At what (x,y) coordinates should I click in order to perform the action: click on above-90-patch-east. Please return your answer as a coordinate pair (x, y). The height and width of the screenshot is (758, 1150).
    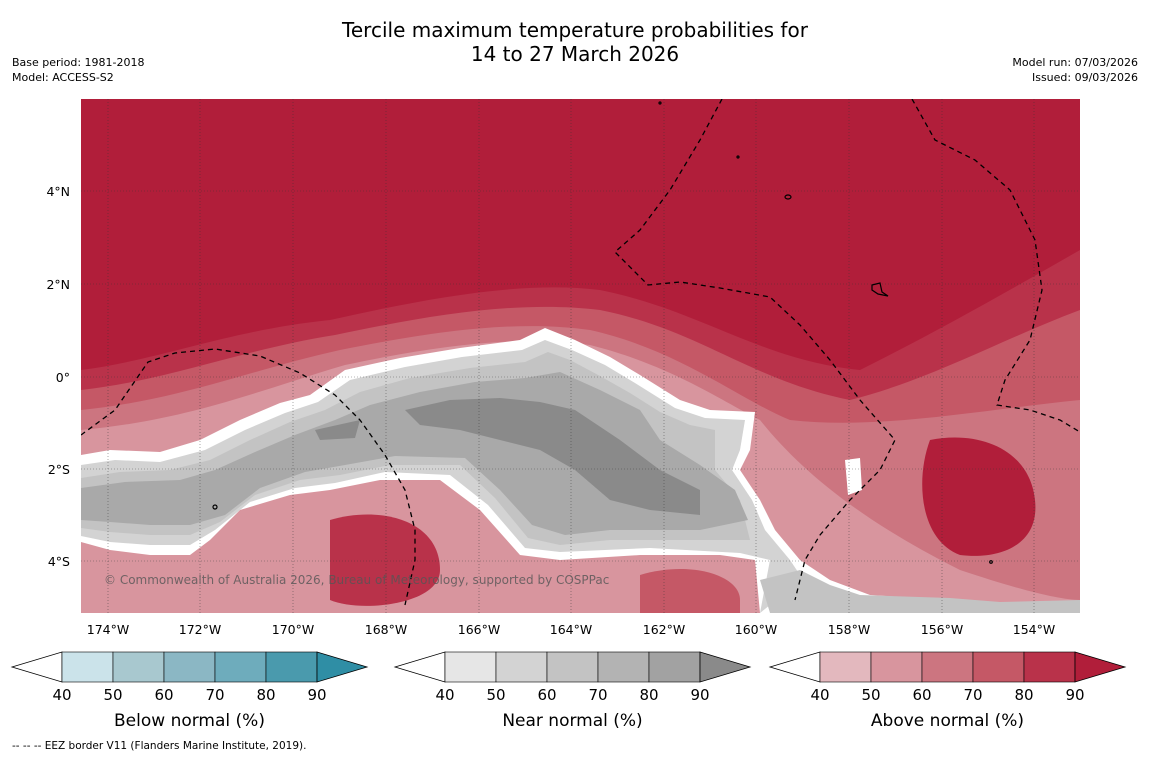
    Looking at the image, I should click on (979, 496).